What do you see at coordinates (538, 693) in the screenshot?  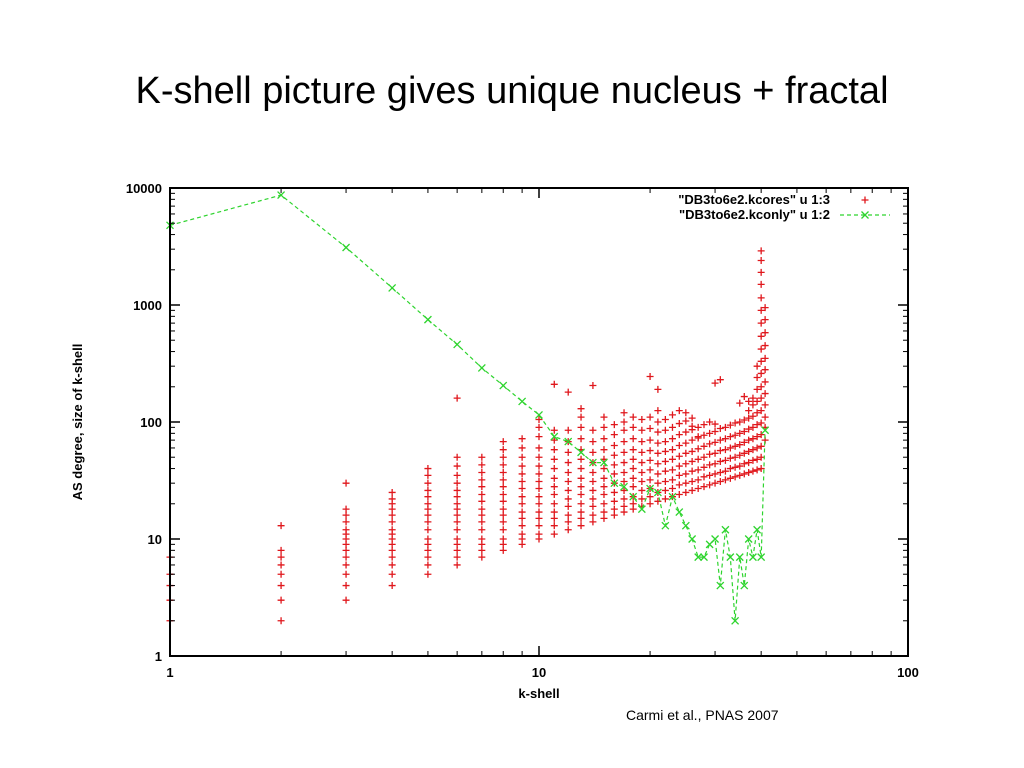 I see `x-axis-label: k-shell` at bounding box center [538, 693].